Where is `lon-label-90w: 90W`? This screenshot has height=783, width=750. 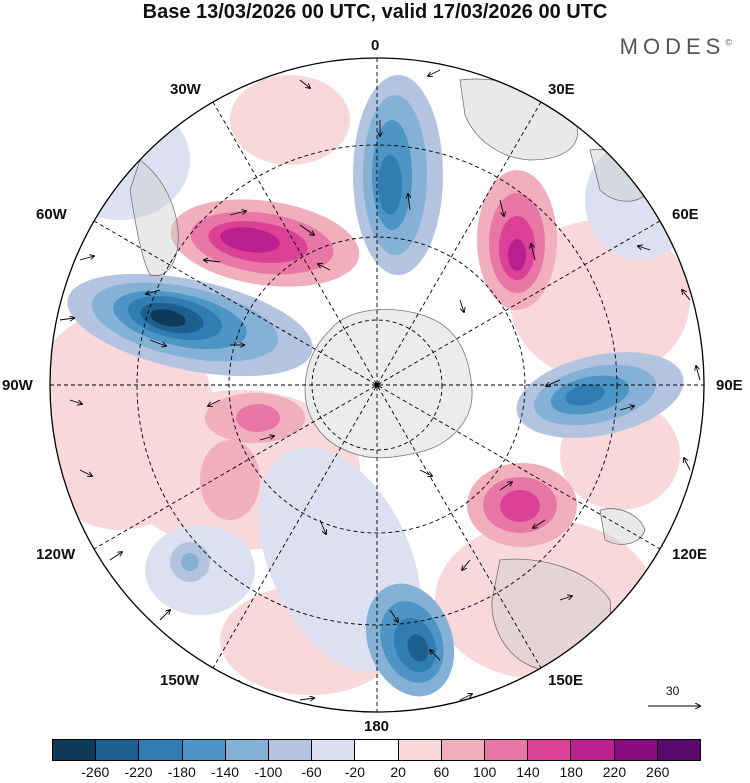 lon-label-90w: 90W is located at coordinates (17, 385).